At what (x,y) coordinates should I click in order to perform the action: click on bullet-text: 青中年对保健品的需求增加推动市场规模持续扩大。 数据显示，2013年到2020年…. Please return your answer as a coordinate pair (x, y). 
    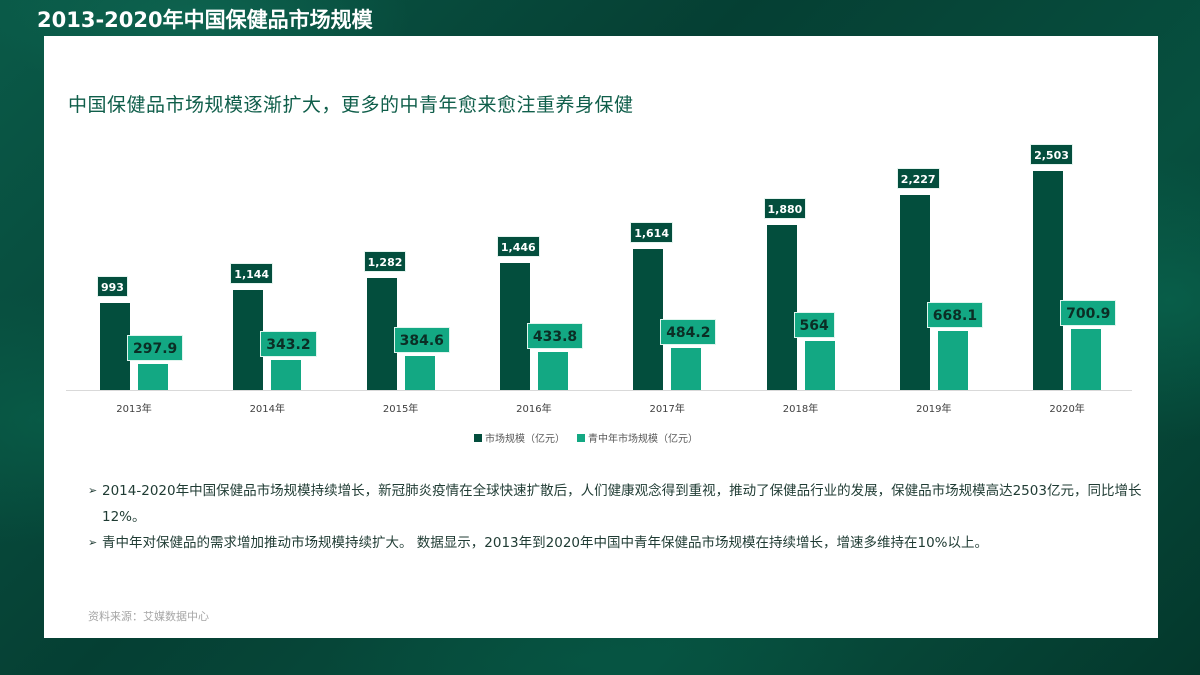
    Looking at the image, I should click on (545, 543).